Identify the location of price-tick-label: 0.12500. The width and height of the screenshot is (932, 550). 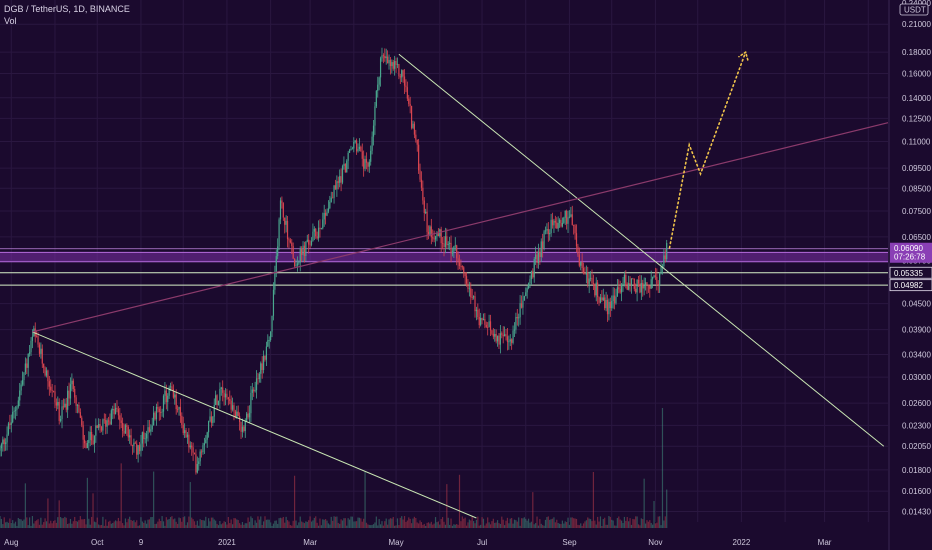
(916, 118).